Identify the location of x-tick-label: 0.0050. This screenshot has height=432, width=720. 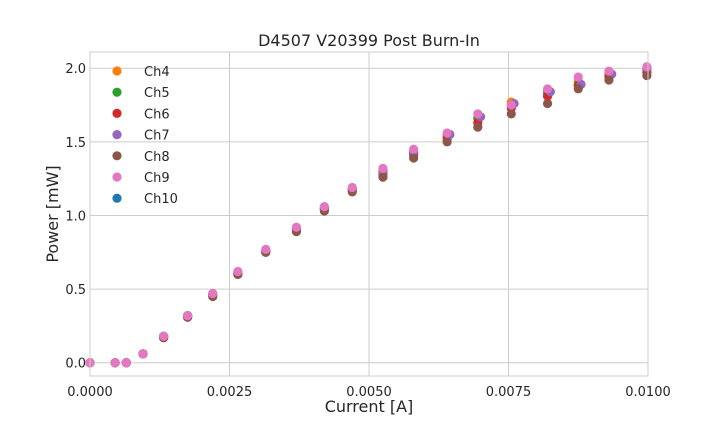
(369, 392).